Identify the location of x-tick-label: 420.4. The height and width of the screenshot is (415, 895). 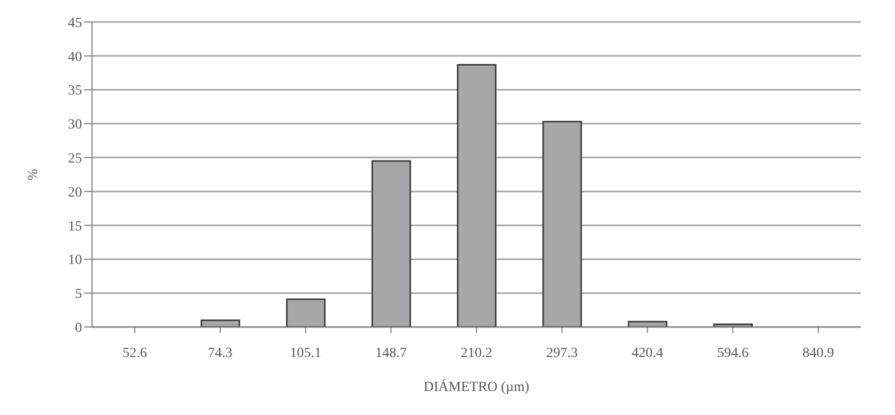
(648, 353).